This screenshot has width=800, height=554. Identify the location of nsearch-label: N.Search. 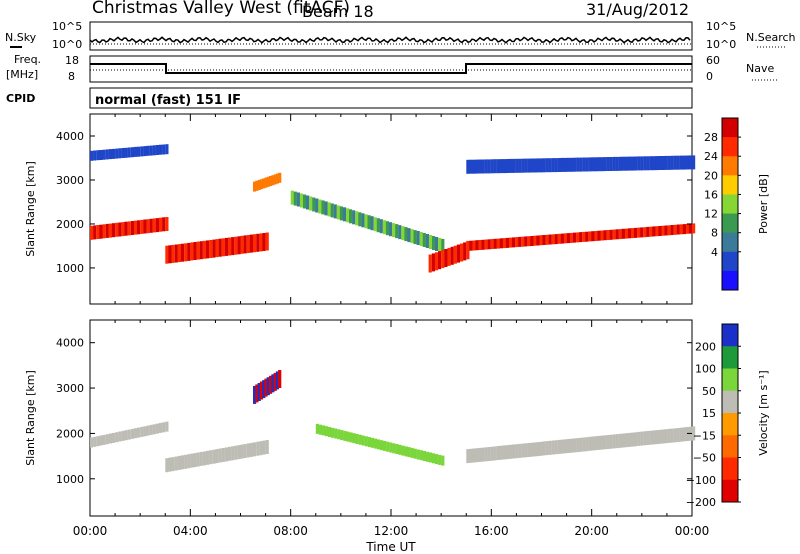
(771, 37).